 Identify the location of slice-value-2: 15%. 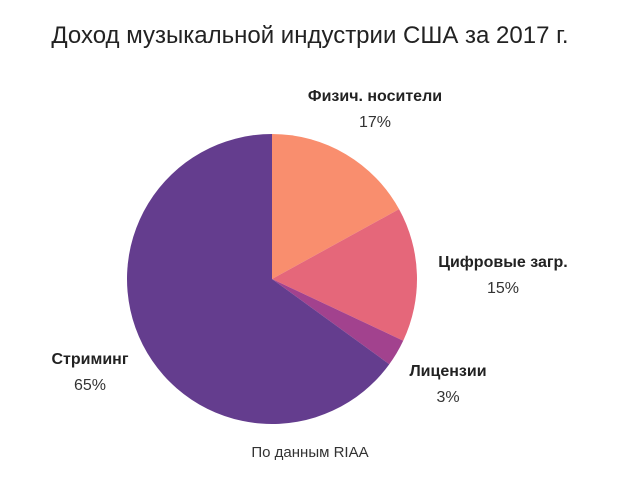
(503, 288).